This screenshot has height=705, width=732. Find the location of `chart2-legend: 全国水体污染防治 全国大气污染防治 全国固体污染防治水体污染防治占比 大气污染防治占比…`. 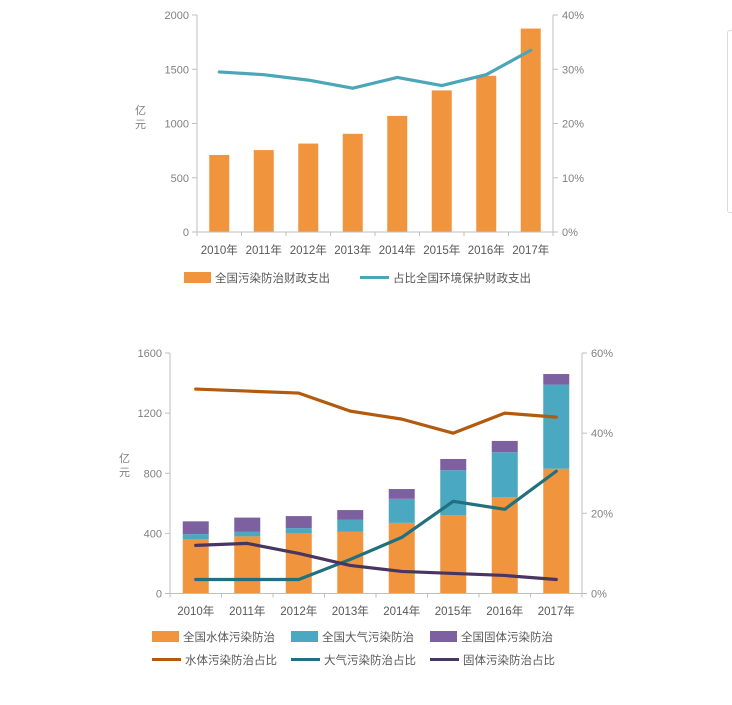

chart2-legend: 全国水体污染防治 全国大气污染防治 全国固体污染防治水体污染防治占比 大气污染防治占比… is located at coordinates (360, 652).